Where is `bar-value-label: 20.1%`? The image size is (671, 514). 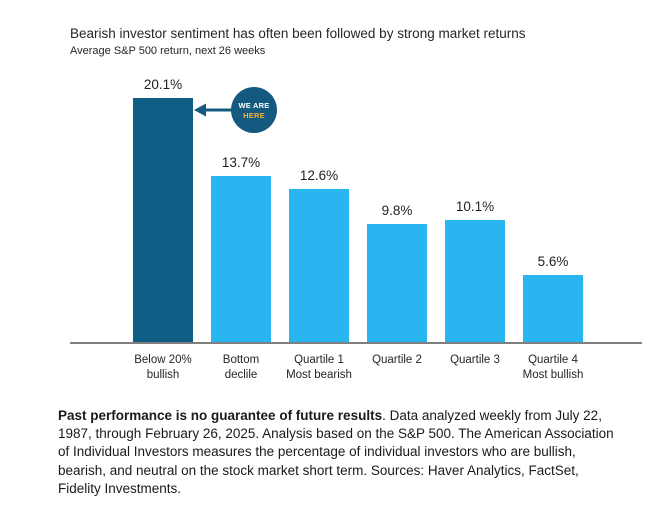
bar-value-label: 20.1% is located at coordinates (163, 84).